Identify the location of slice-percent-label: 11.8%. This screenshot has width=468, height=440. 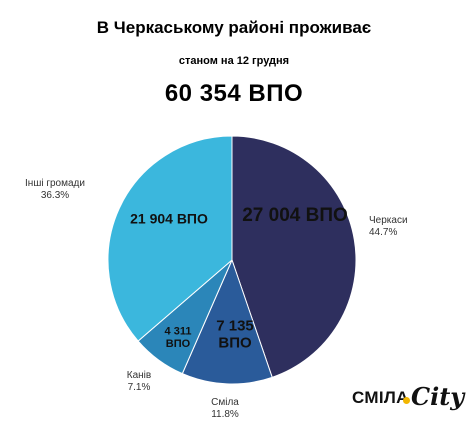
(225, 414).